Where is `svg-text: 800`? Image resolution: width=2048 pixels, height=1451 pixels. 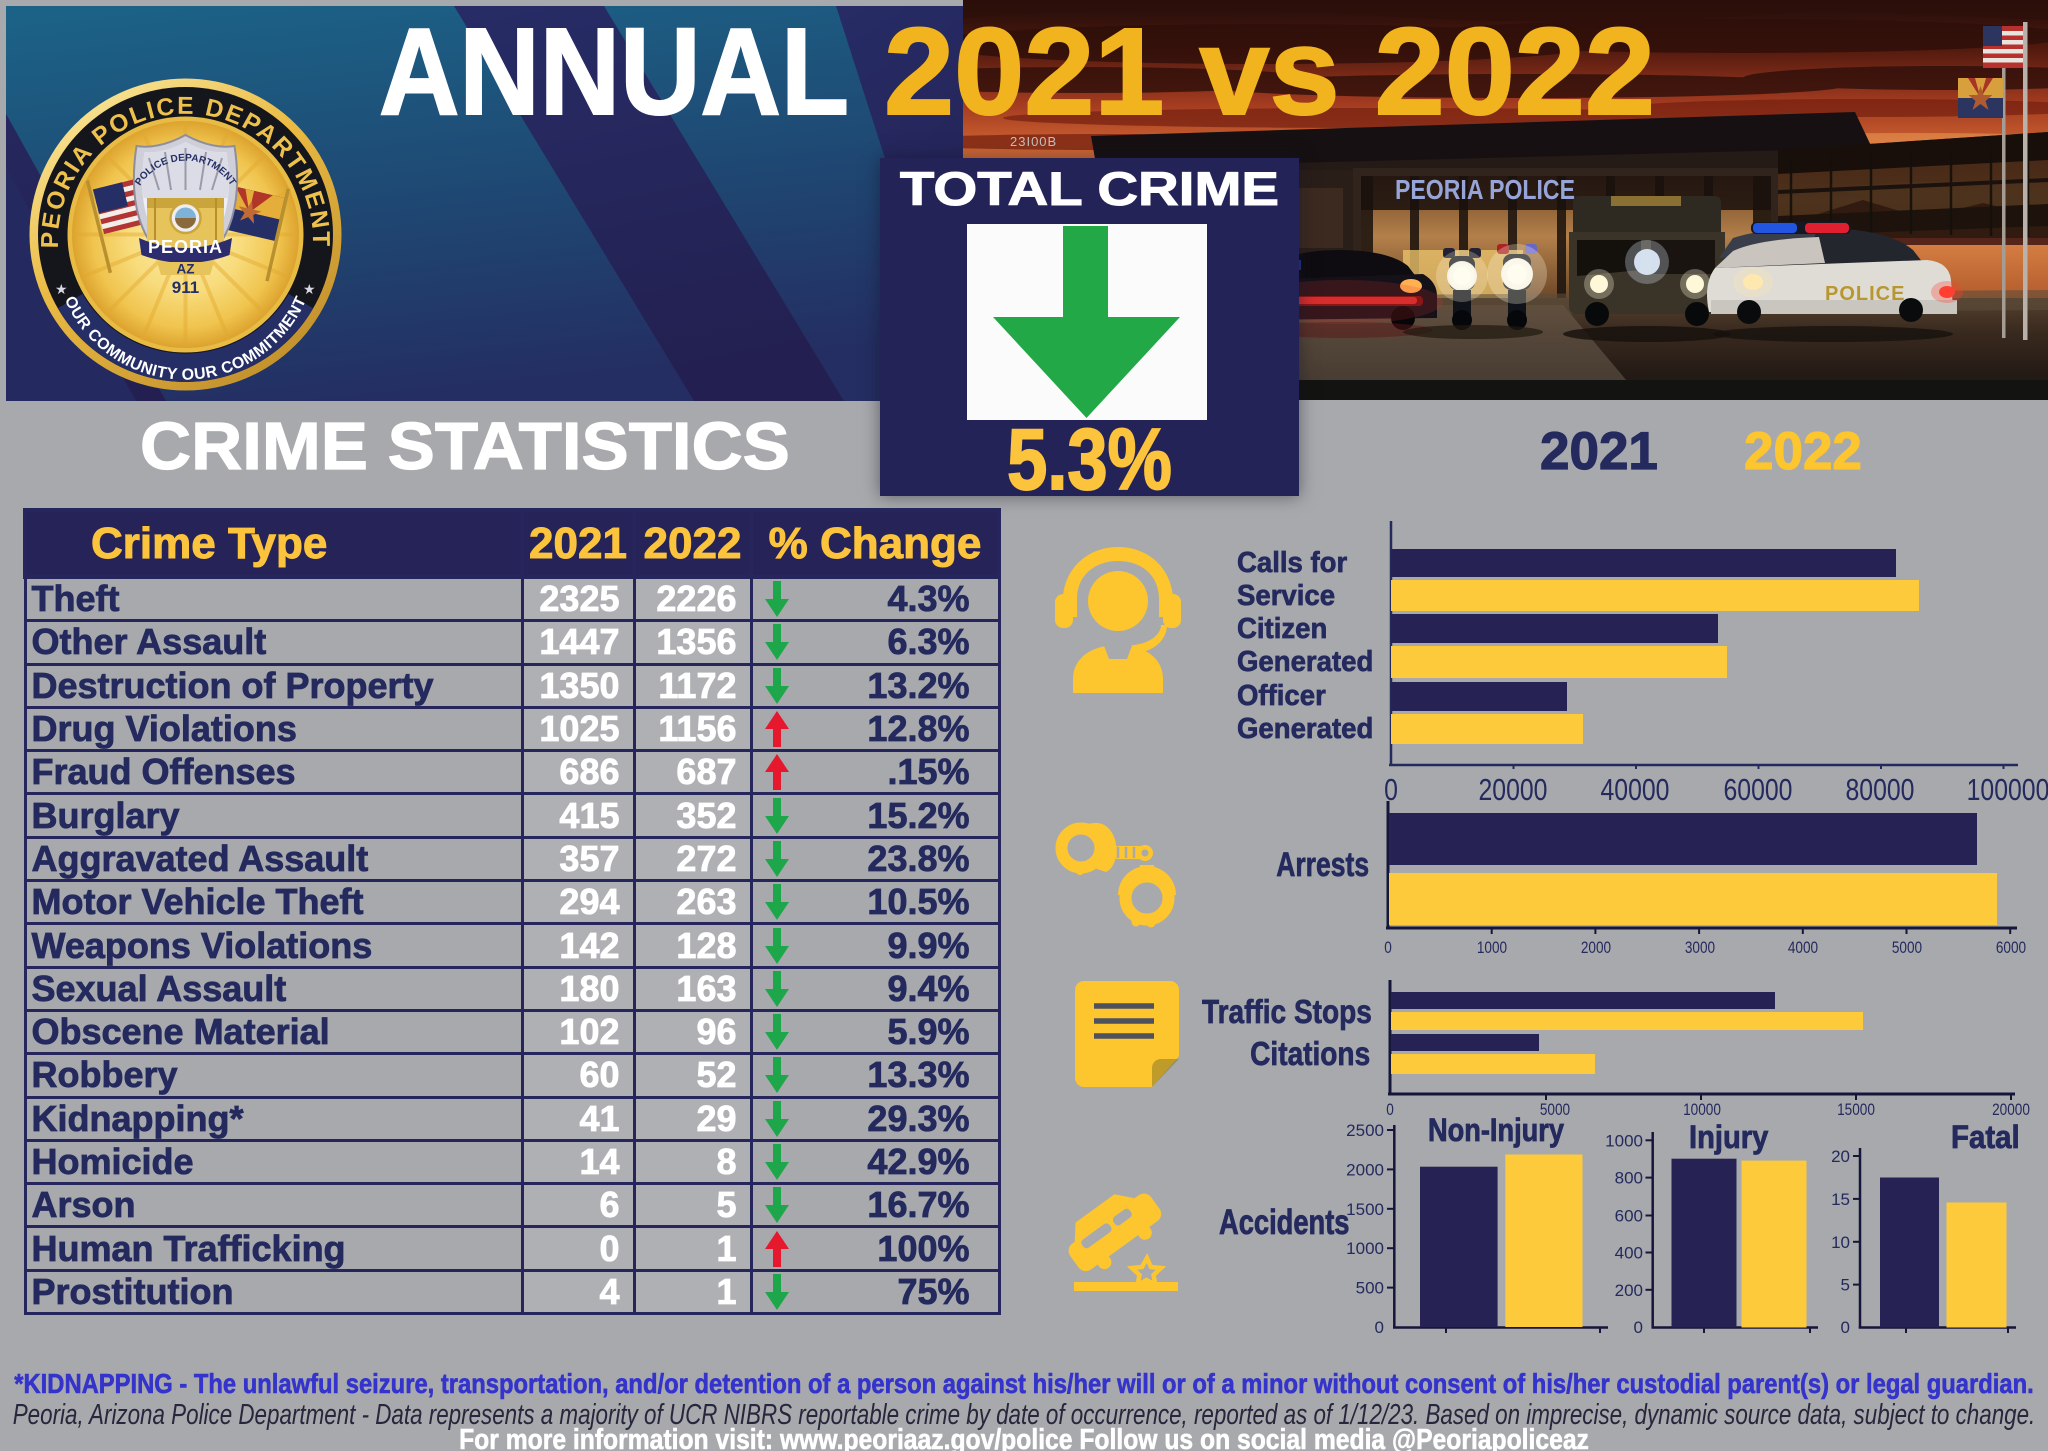 svg-text: 800 is located at coordinates (1629, 1178).